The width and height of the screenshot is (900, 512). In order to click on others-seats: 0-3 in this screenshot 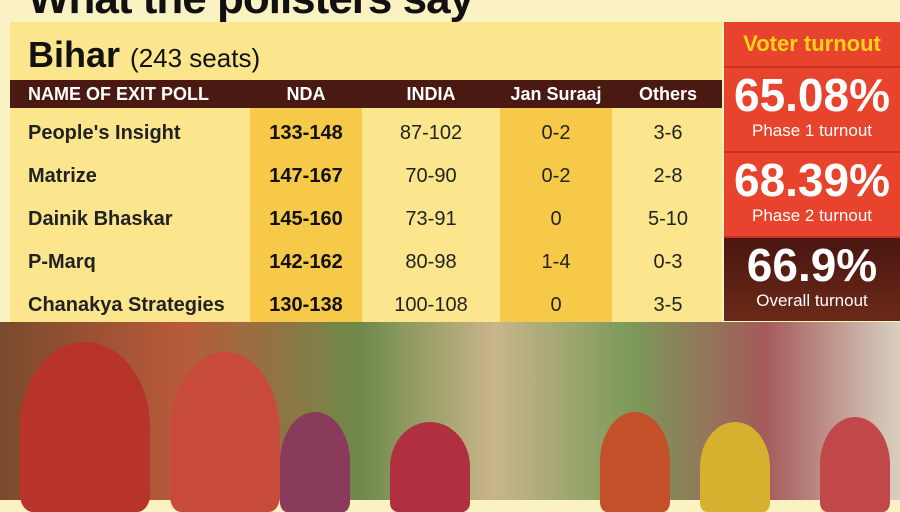, I will do `click(668, 262)`.